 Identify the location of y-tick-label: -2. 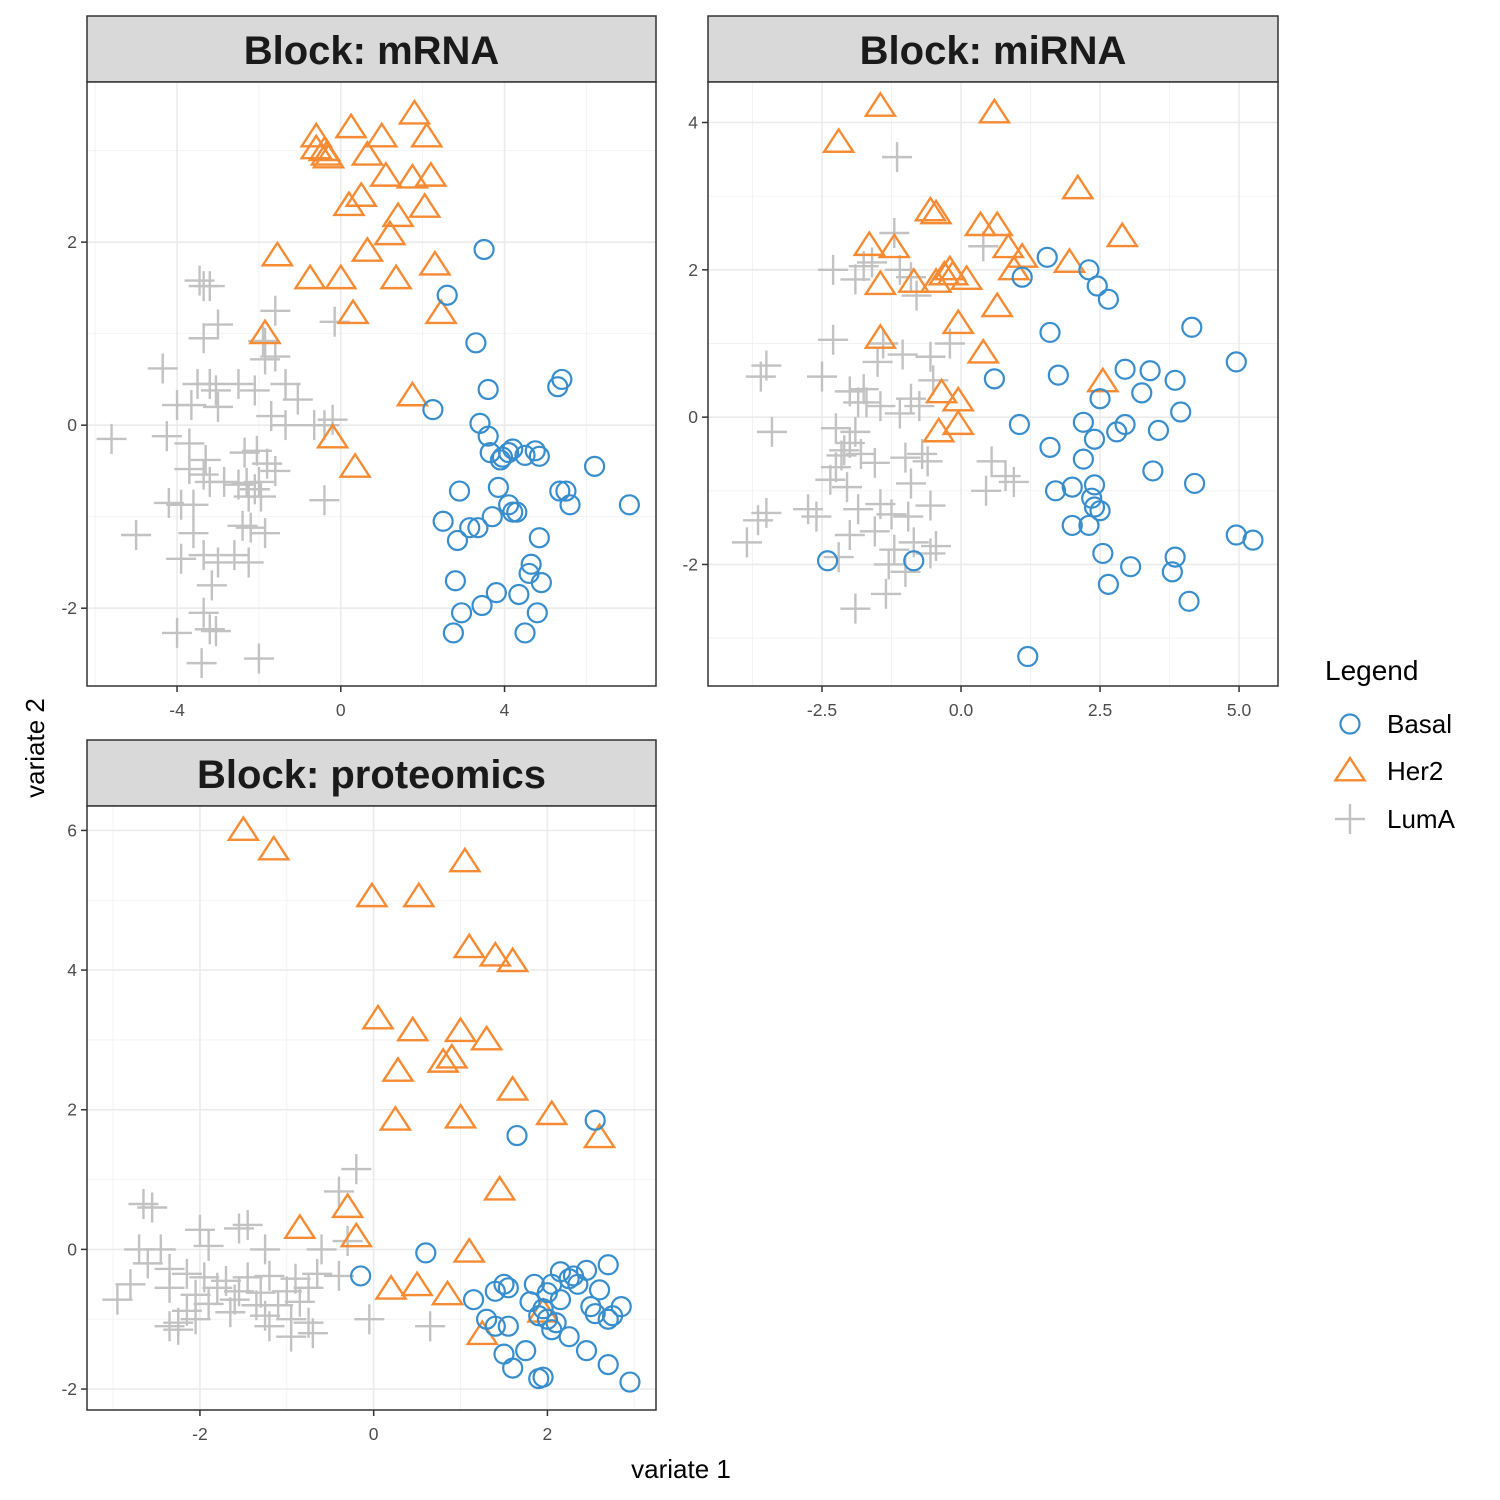
(69, 608).